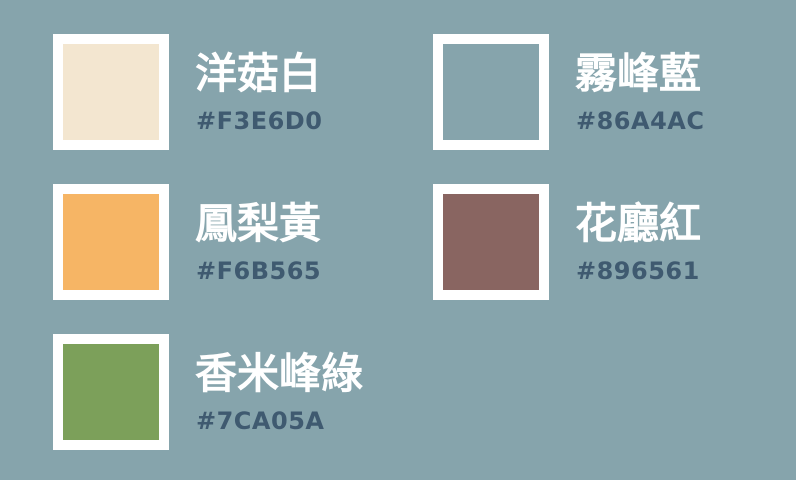 The height and width of the screenshot is (480, 796). I want to click on swatch-item-1: 洋菇白 #F3E6D0, so click(233, 93).